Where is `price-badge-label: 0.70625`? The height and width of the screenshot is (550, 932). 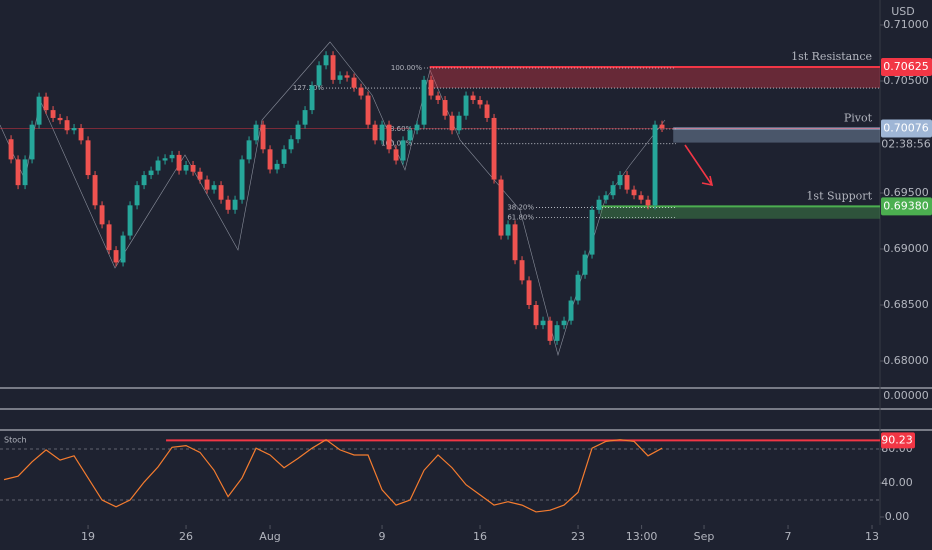
price-badge-label: 0.70625 is located at coordinates (906, 66).